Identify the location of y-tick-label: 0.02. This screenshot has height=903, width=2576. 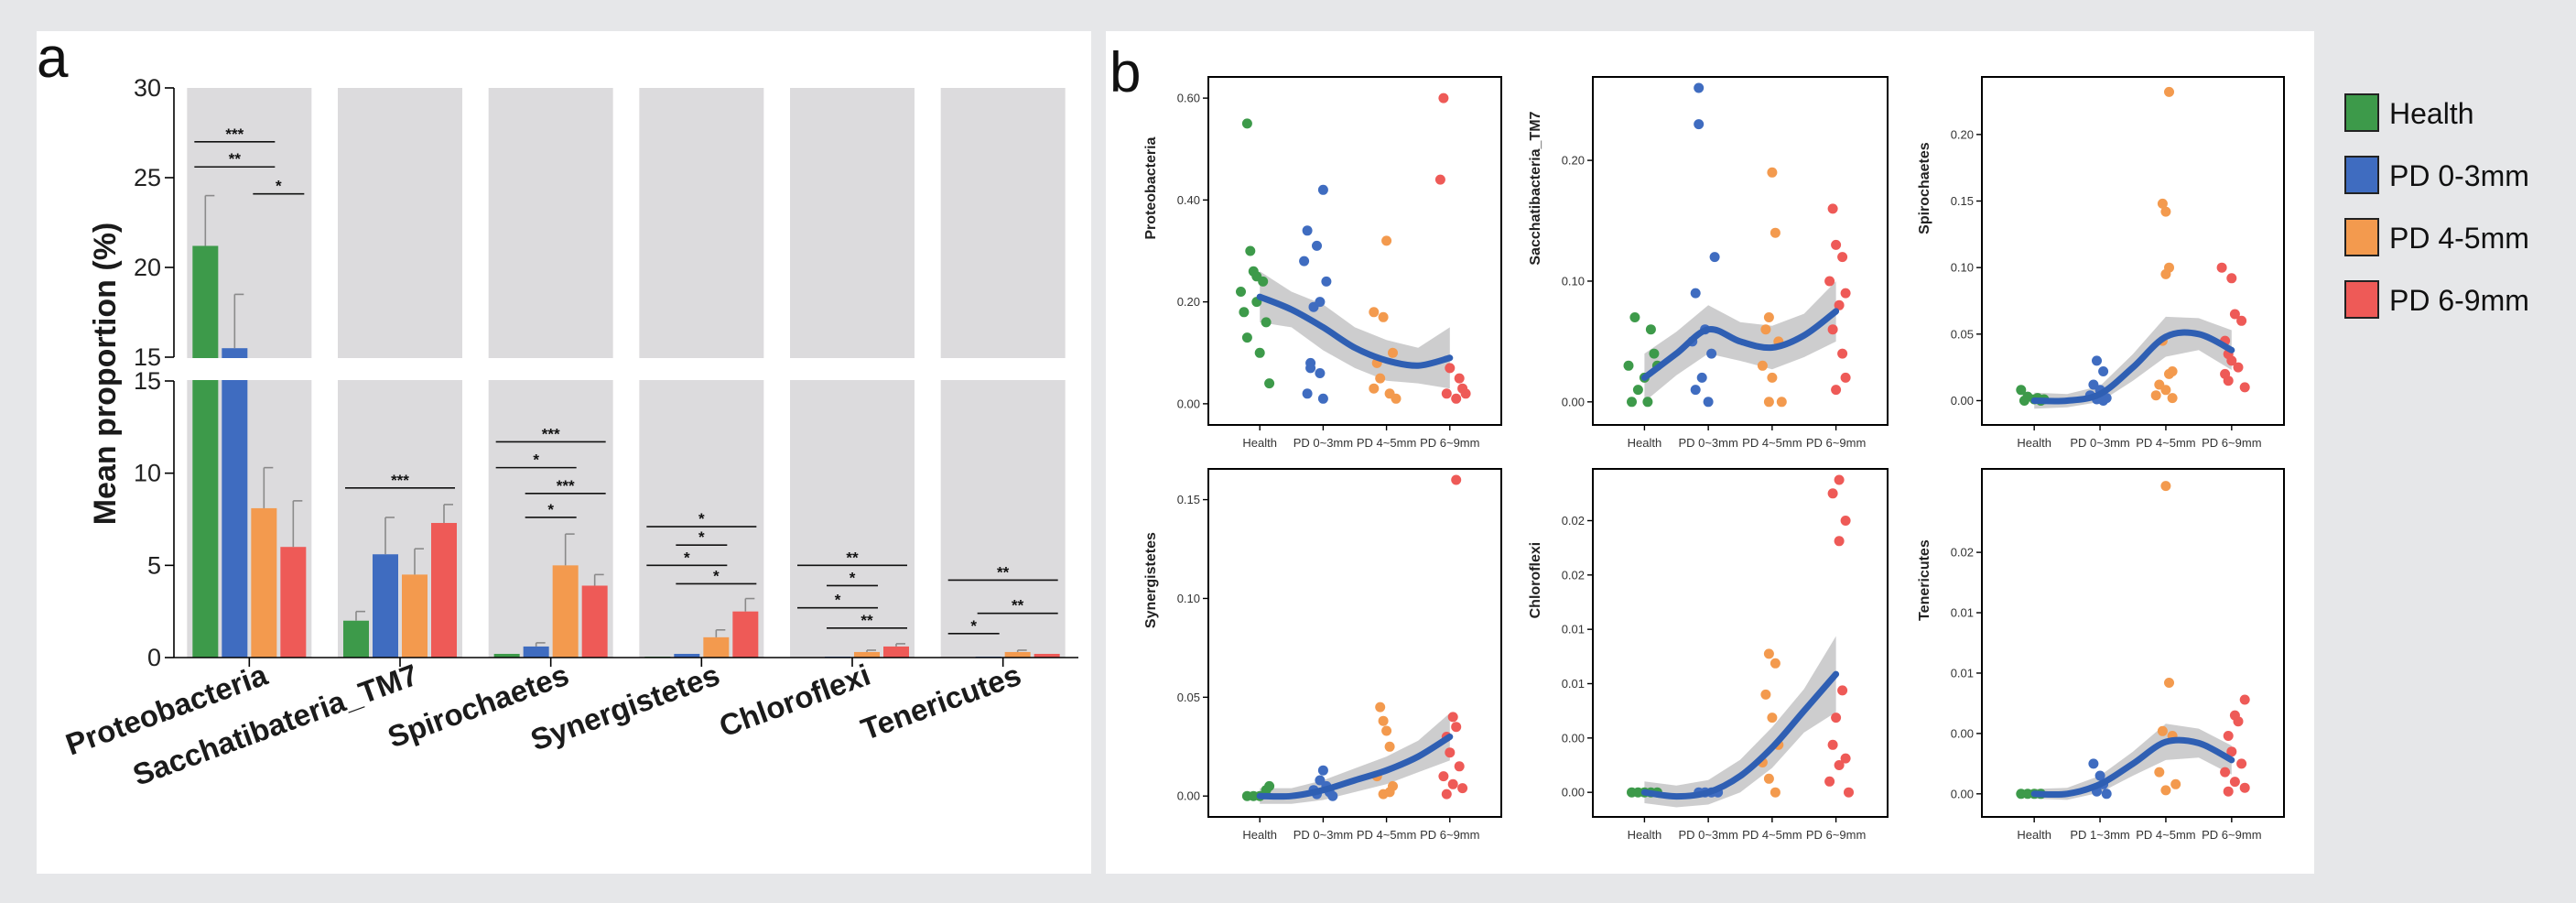
(1574, 521).